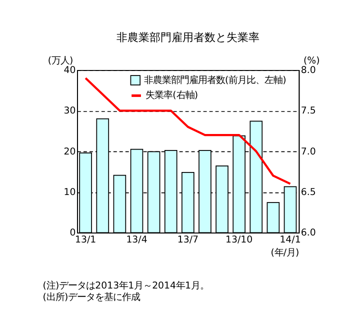  I want to click on y2-tick-label: 6.5, so click(308, 192).